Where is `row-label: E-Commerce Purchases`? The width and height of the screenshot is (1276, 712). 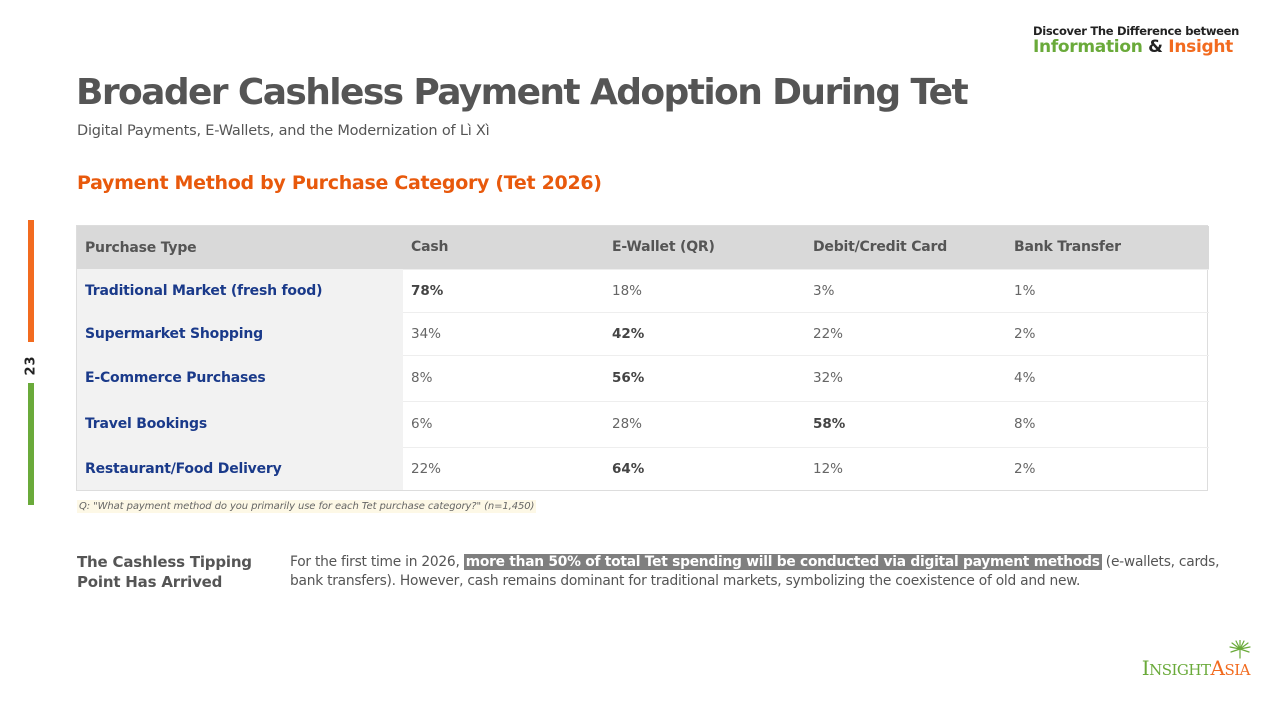
row-label: E-Commerce Purchases is located at coordinates (240, 378).